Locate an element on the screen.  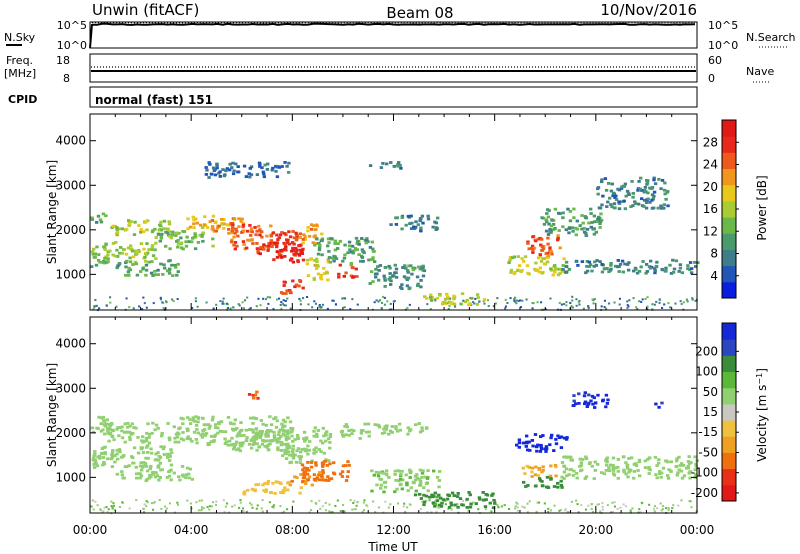
y-tick-label: 4000 is located at coordinates (70, 141).